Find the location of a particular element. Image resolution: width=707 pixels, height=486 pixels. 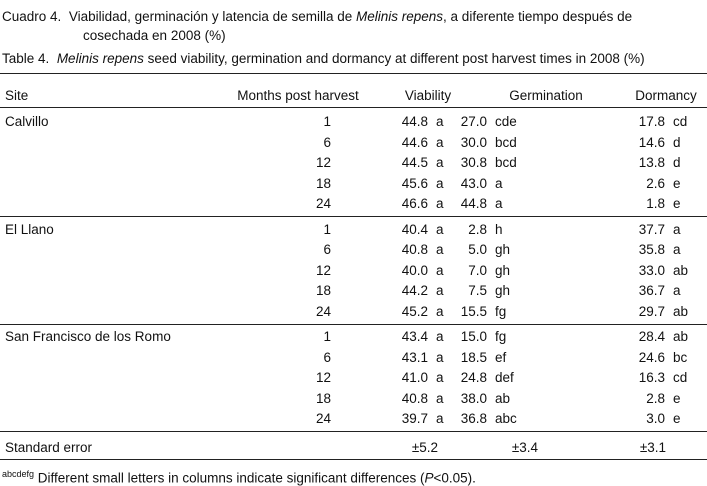

value: 43.0 is located at coordinates (473, 183).